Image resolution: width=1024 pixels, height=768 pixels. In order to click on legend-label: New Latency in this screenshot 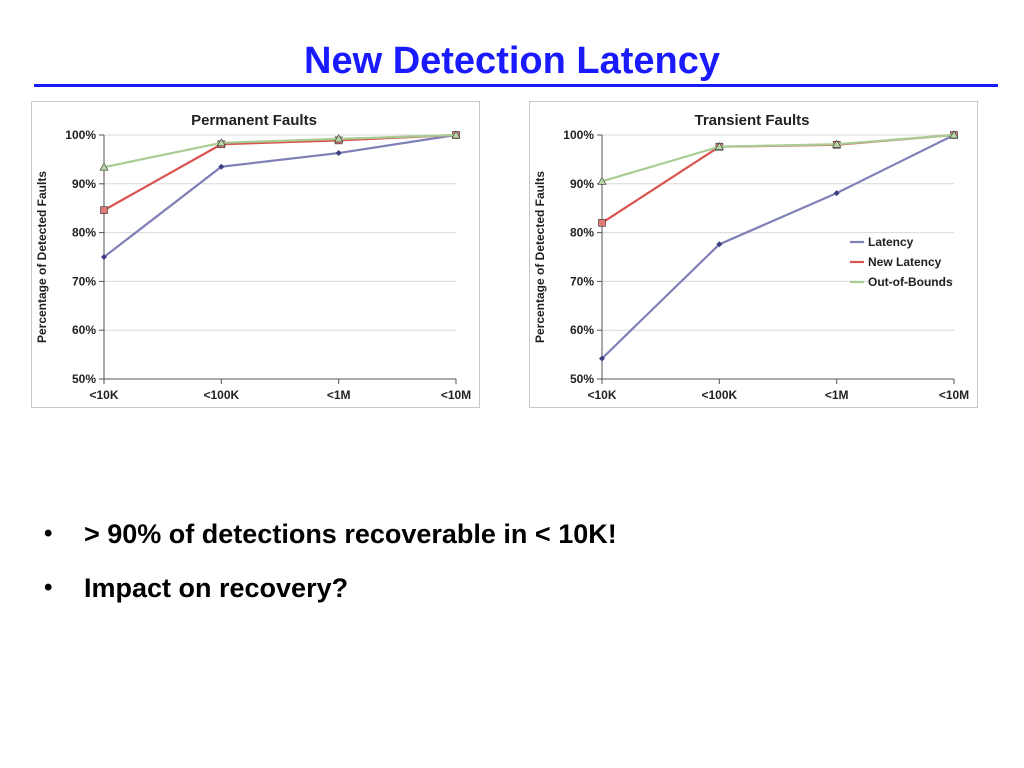, I will do `click(905, 262)`.